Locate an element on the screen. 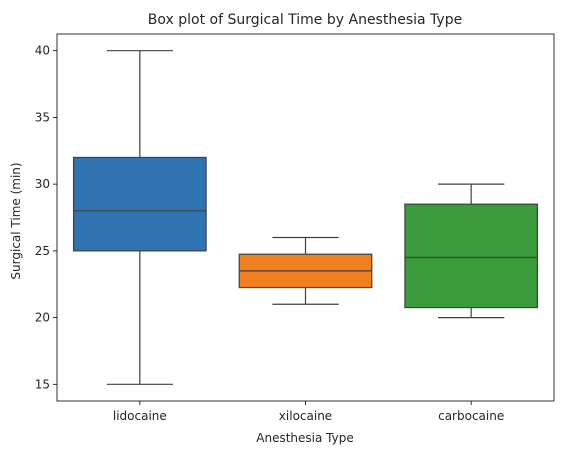 The width and height of the screenshot is (562, 455). y-tick-label-20: 20 is located at coordinates (42, 318).